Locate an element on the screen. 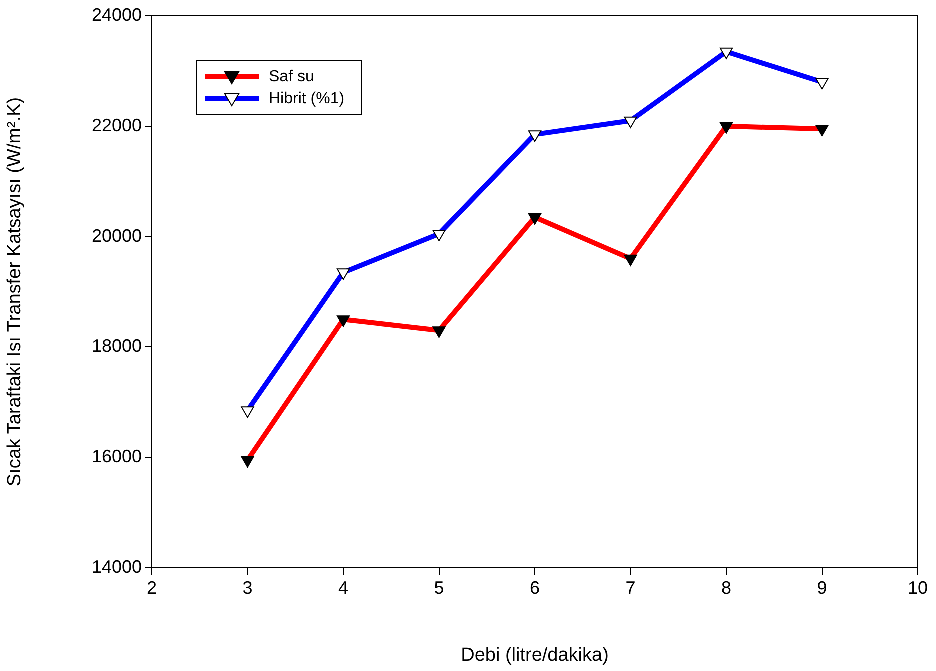 The image size is (936, 671). y-axis-title: Sıcak Taraftaki Isı Transfer Katsayısı (W/m².K) is located at coordinates (15, 292).